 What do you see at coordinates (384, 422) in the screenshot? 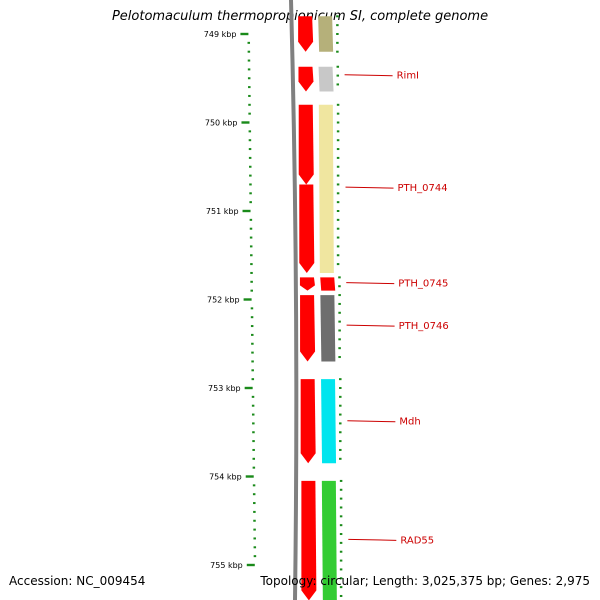
I see `gene-label-mdh: Mdh` at bounding box center [384, 422].